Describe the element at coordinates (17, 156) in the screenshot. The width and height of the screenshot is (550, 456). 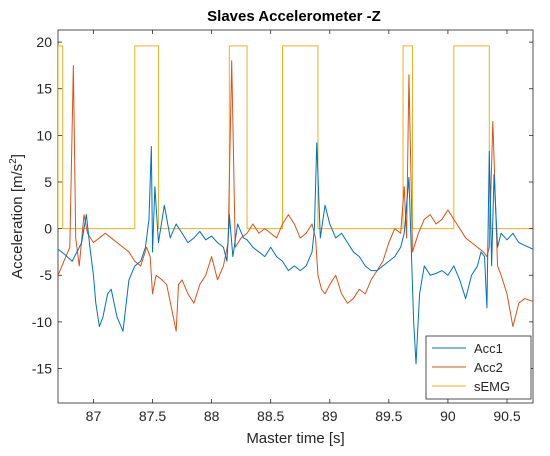
I see `y-axis-label-end: ]` at that location.